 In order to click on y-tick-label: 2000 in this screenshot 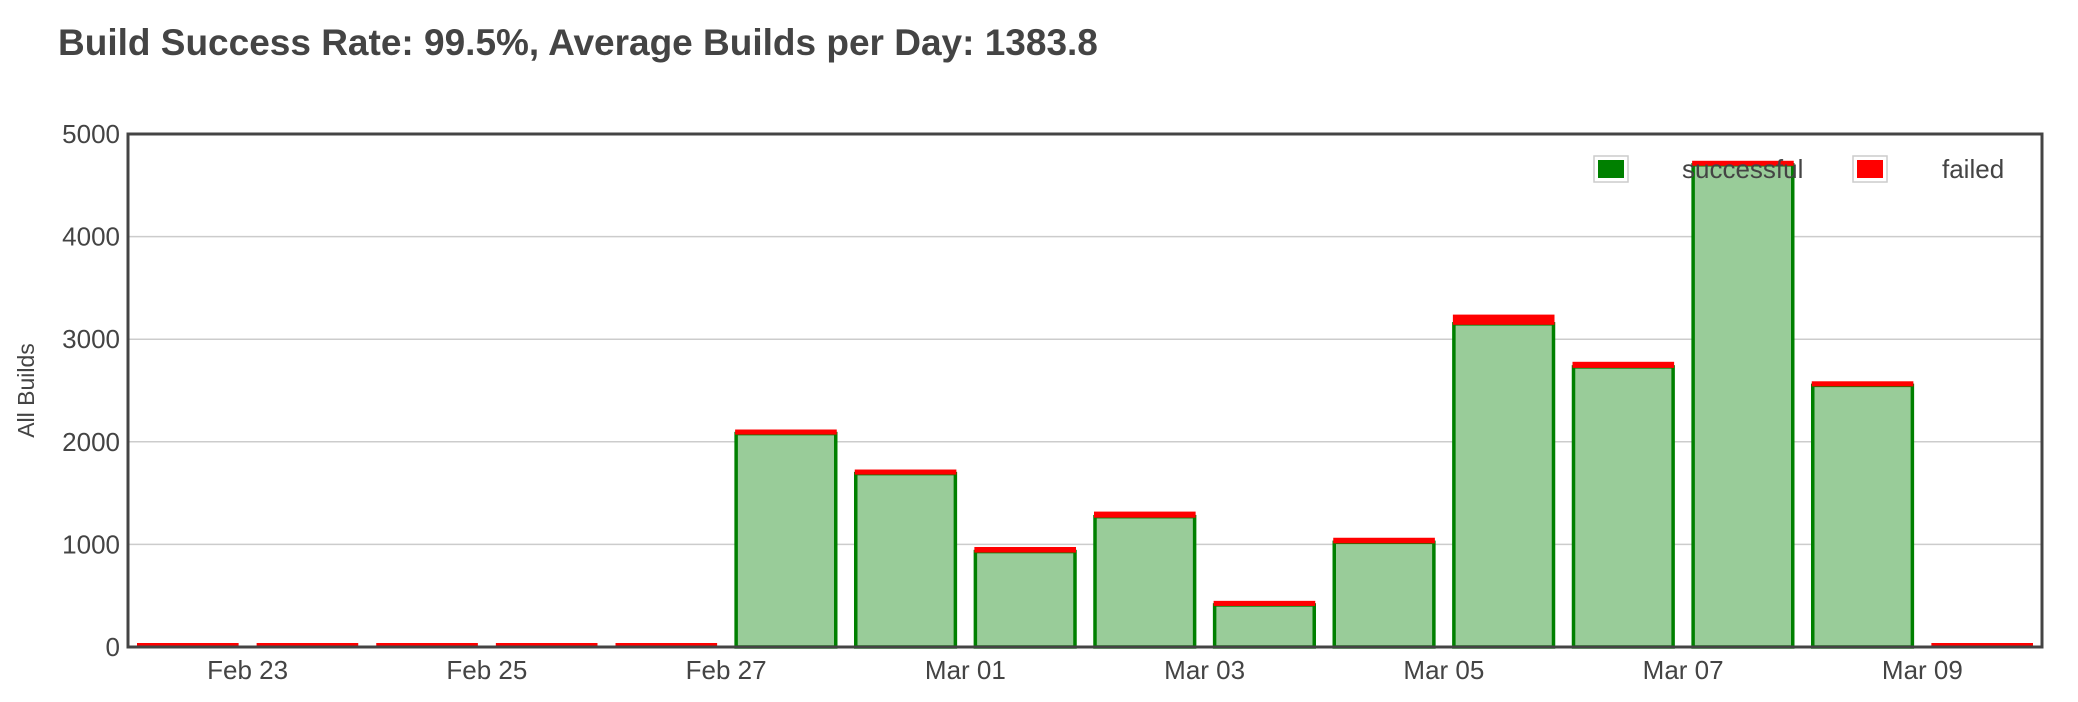, I will do `click(91, 442)`.